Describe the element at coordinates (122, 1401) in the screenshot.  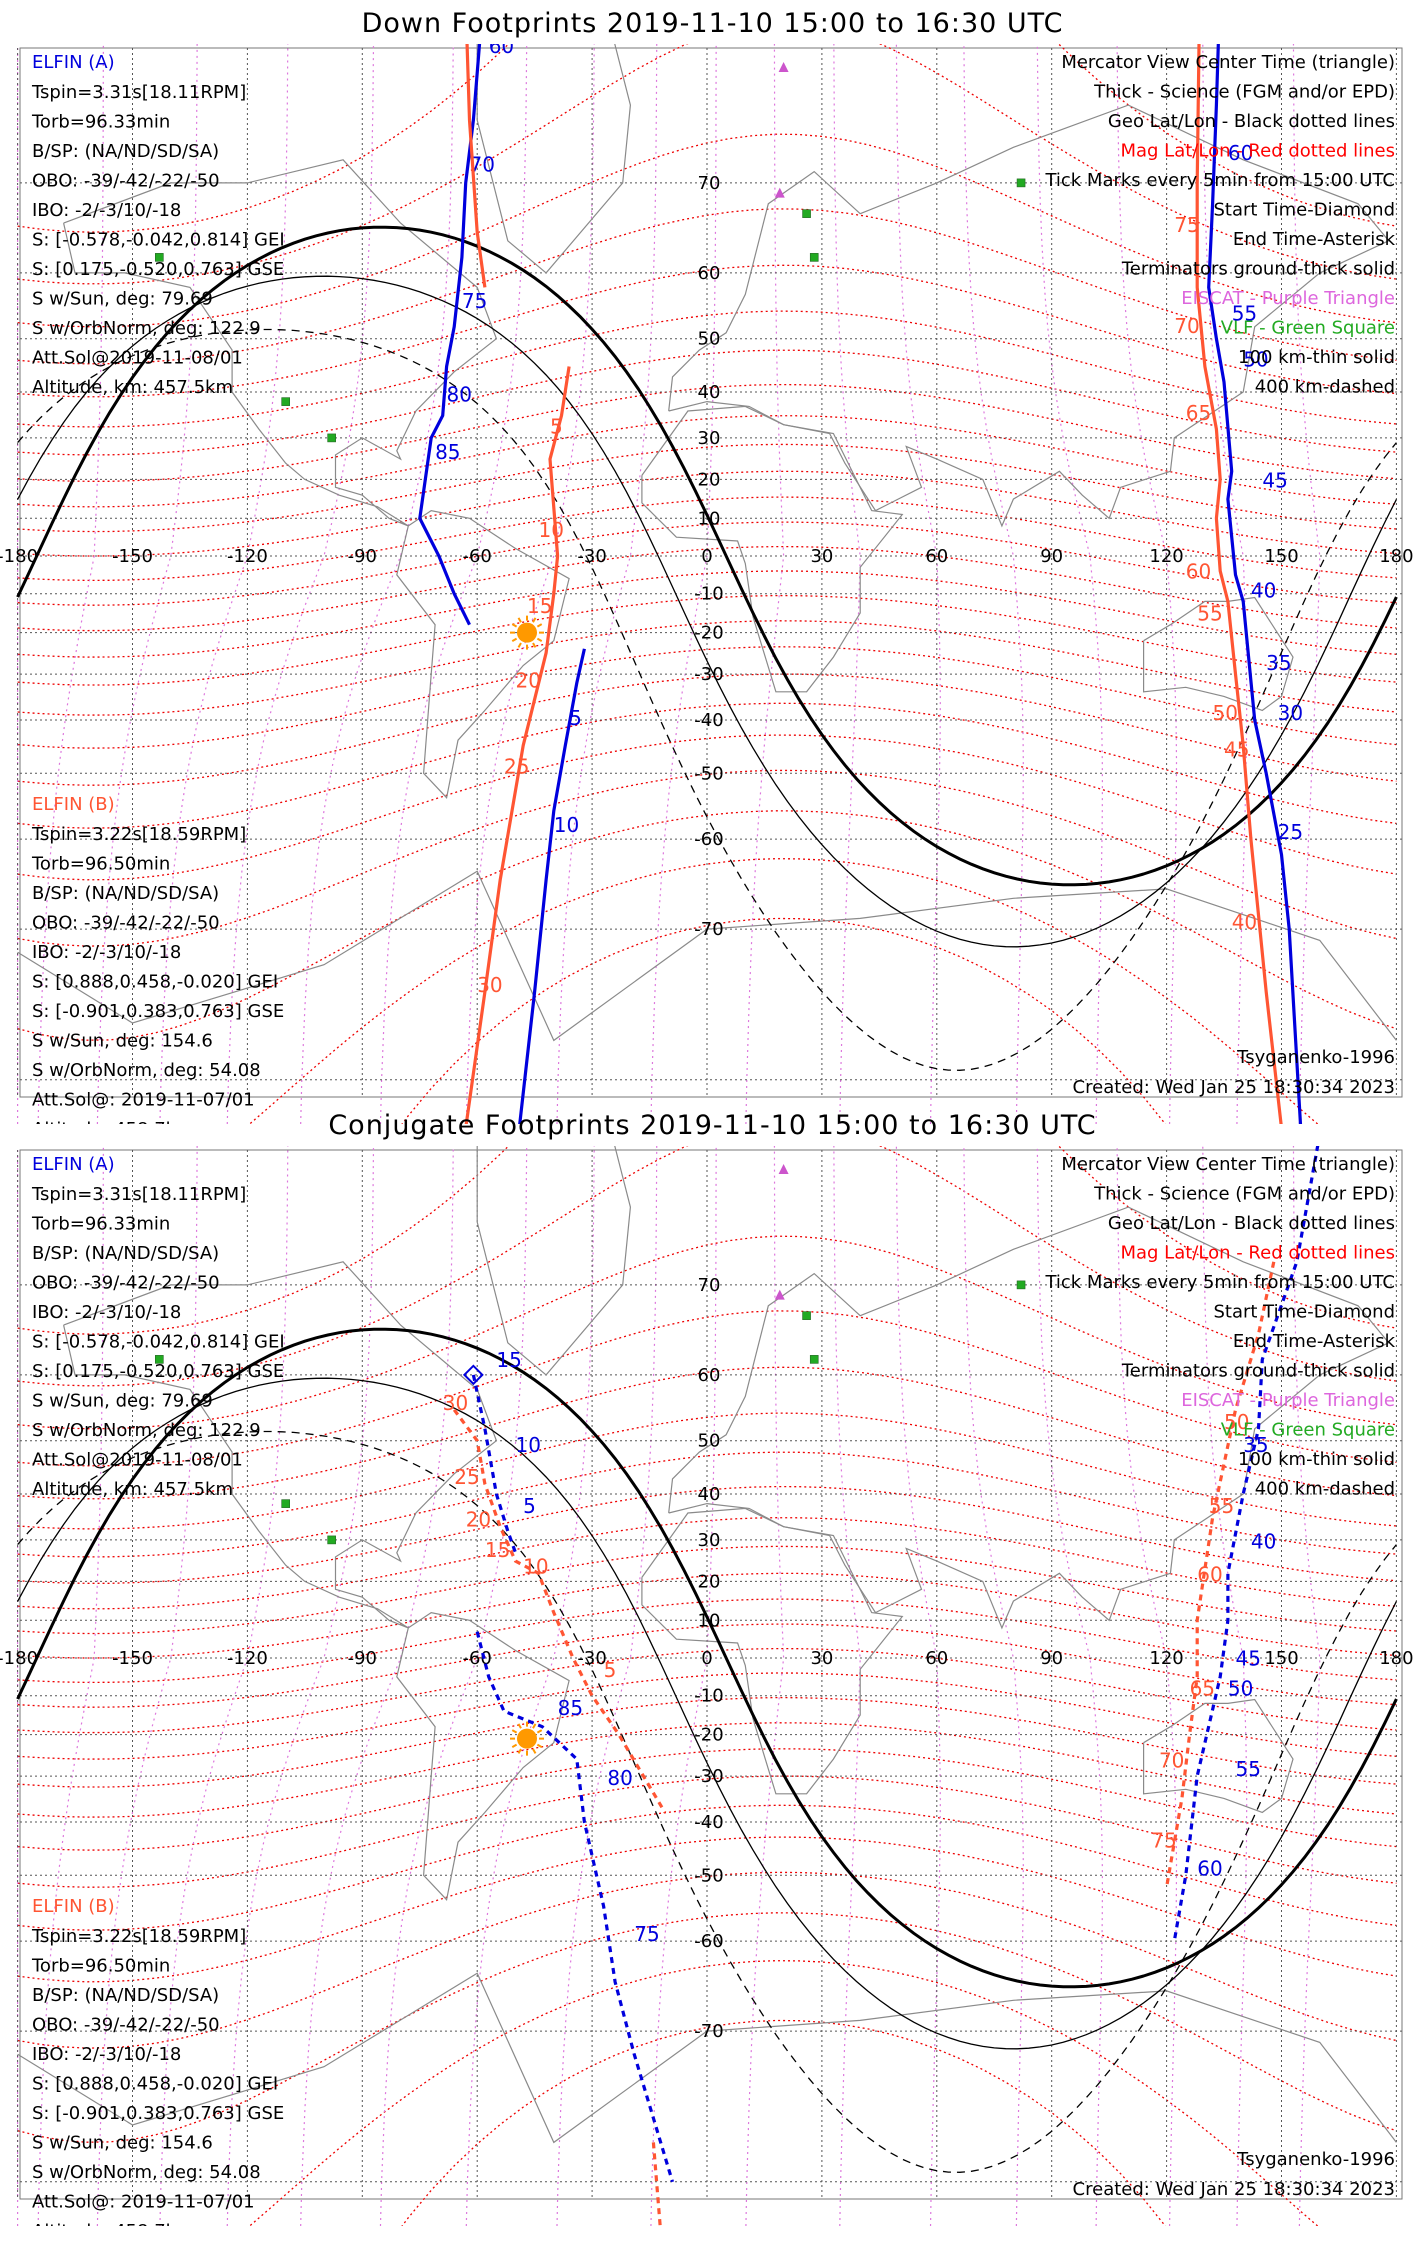
I see `elfin-a-line: S w/Sun, deg: 79.69` at that location.